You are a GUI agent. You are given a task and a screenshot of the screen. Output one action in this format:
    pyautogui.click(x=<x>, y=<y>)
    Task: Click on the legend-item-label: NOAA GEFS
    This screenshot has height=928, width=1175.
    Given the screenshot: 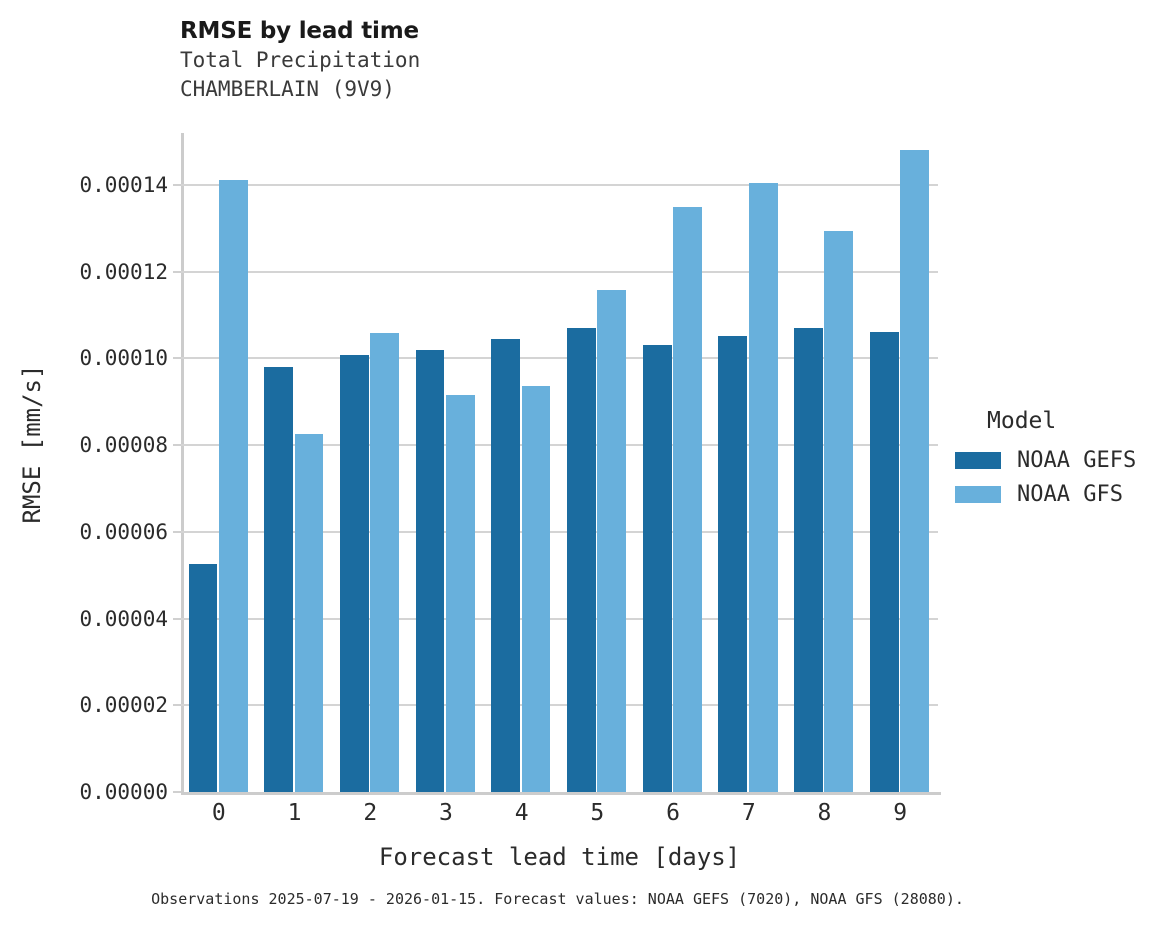 What is the action you would take?
    pyautogui.click(x=1077, y=460)
    